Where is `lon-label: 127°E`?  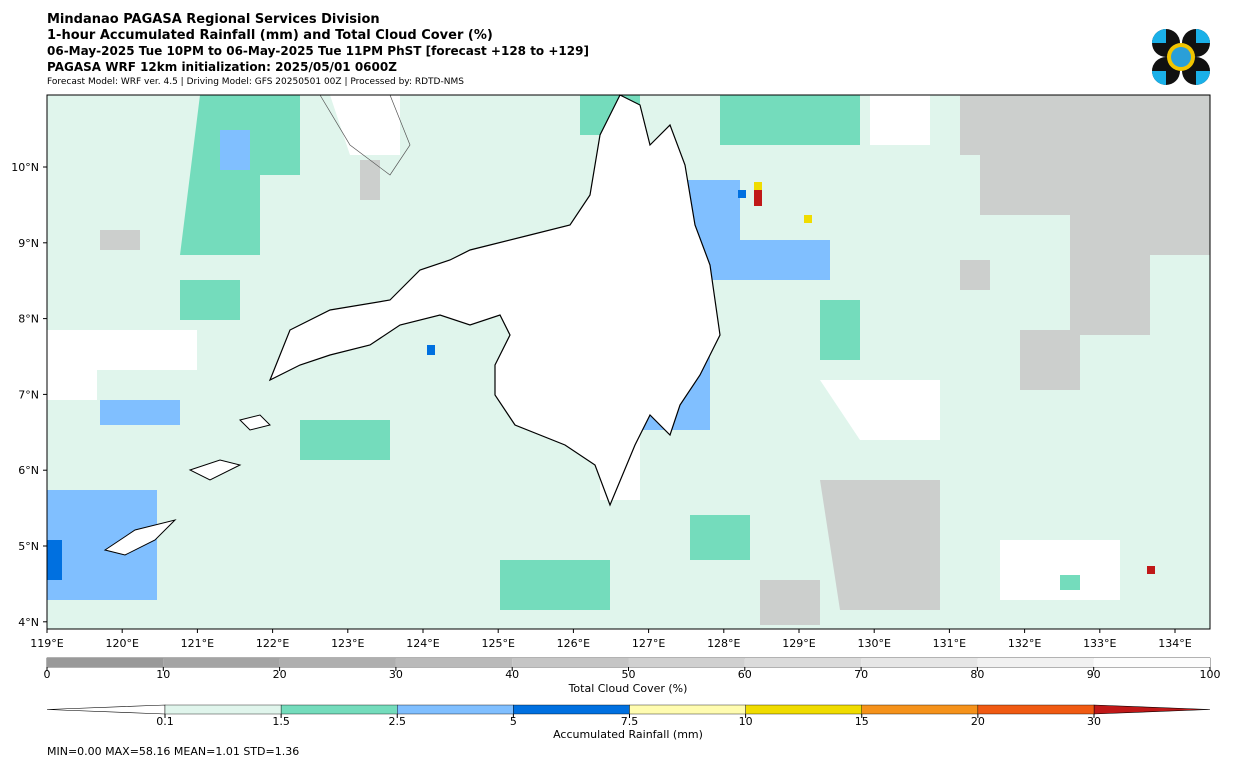 lon-label: 127°E is located at coordinates (648, 643).